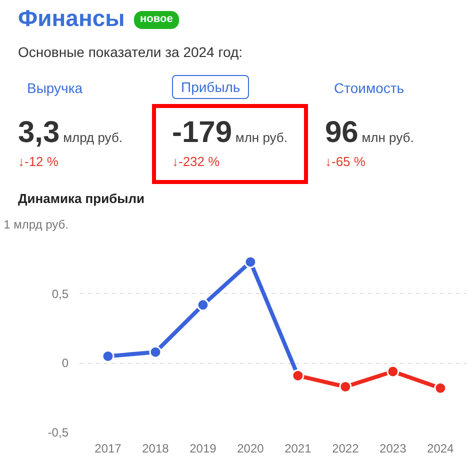 This screenshot has height=457, width=474. Describe the element at coordinates (55, 88) in the screenshot. I see `text: Выручка` at that location.